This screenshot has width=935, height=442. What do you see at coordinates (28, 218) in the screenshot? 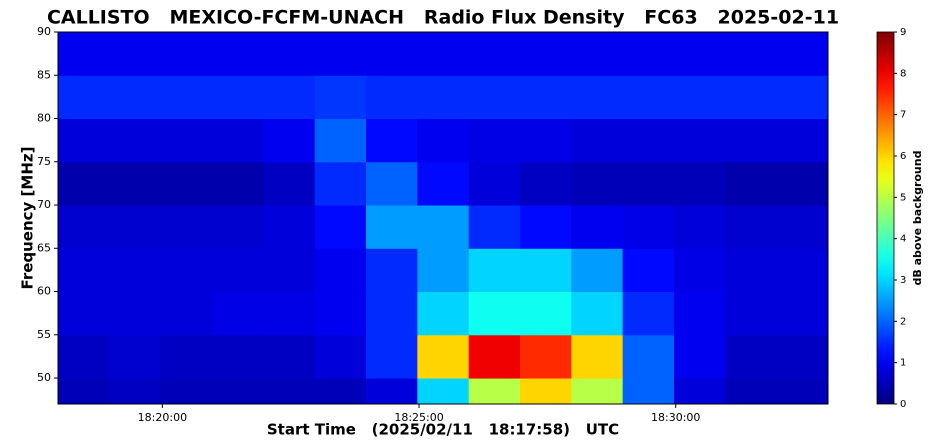
I see `y-axis-label: Frequency [MHz]` at bounding box center [28, 218].